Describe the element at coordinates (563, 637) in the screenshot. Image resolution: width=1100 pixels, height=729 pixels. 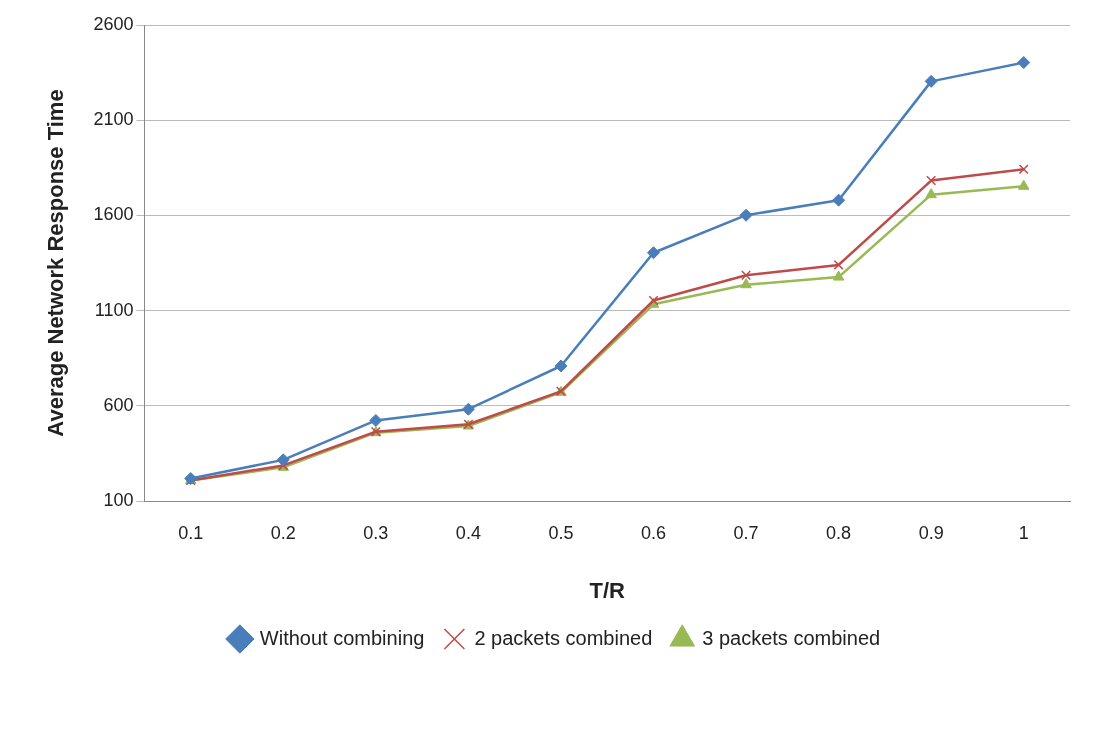
I see `legend-label: 2 packets combined` at that location.